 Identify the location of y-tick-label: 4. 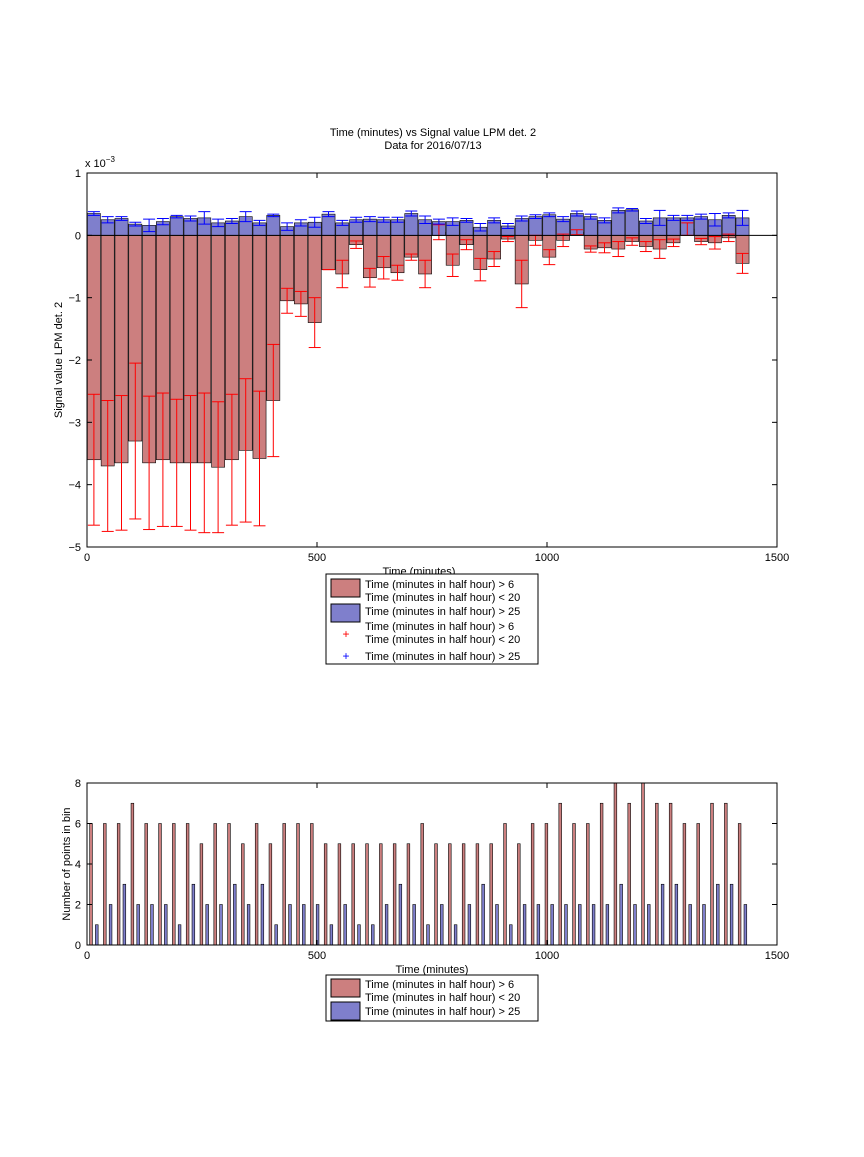
(78, 865).